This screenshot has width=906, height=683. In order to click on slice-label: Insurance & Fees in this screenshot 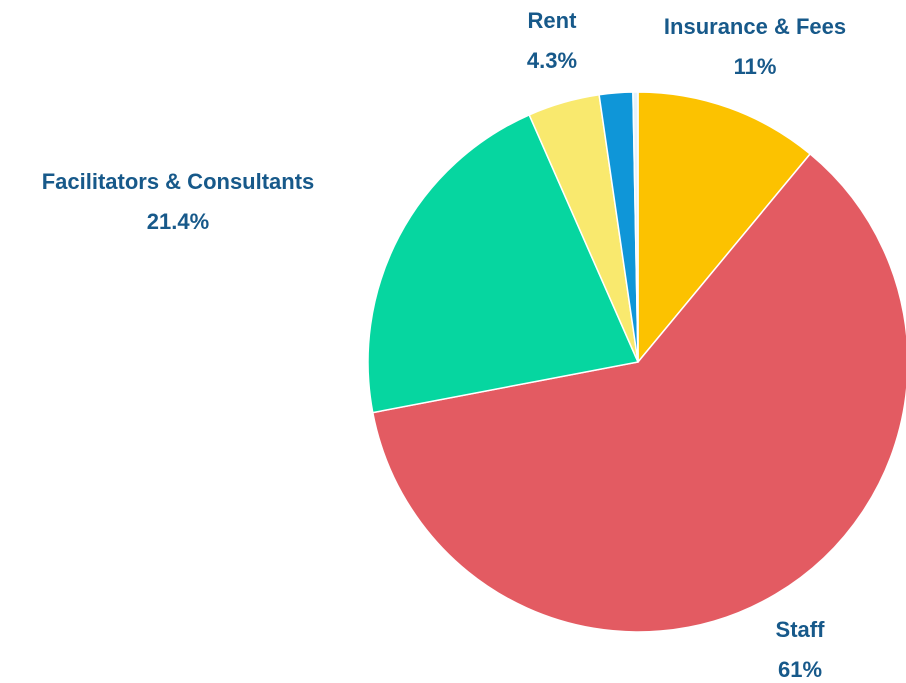, I will do `click(755, 26)`.